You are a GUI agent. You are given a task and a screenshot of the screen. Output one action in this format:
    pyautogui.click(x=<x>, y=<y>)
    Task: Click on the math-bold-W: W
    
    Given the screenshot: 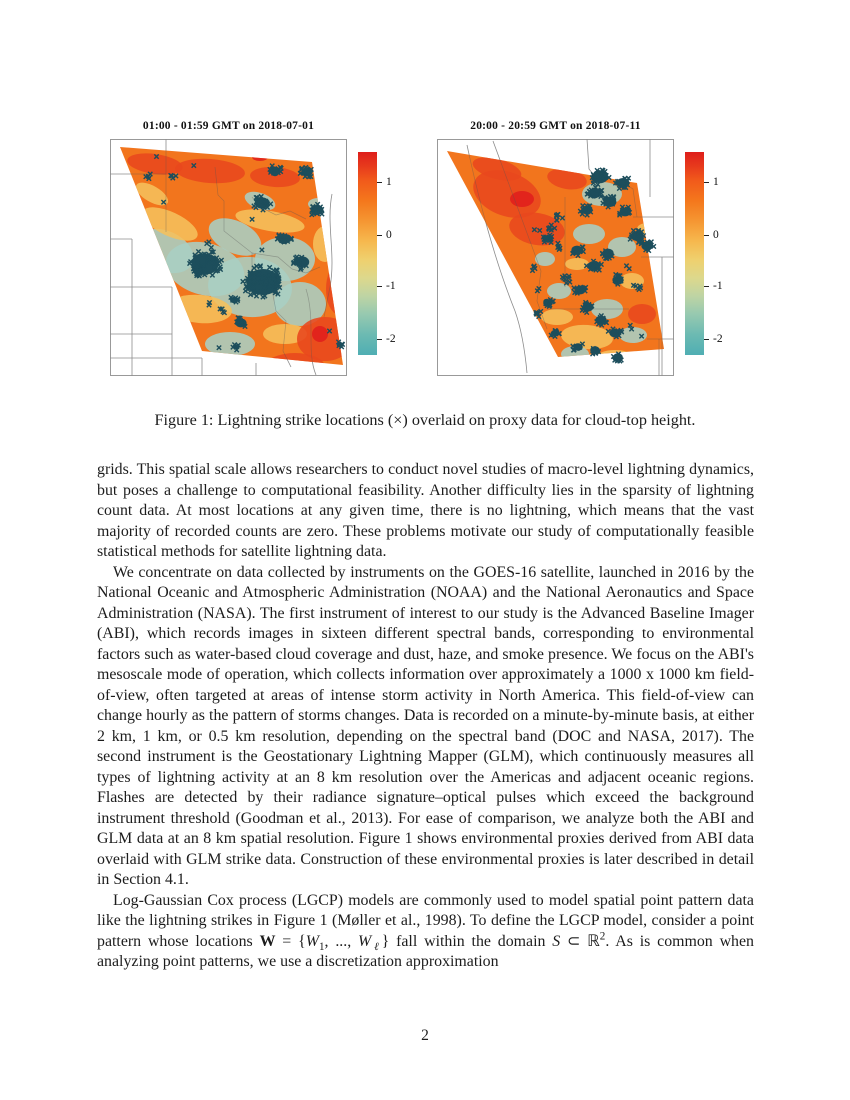 What is the action you would take?
    pyautogui.click(x=267, y=941)
    